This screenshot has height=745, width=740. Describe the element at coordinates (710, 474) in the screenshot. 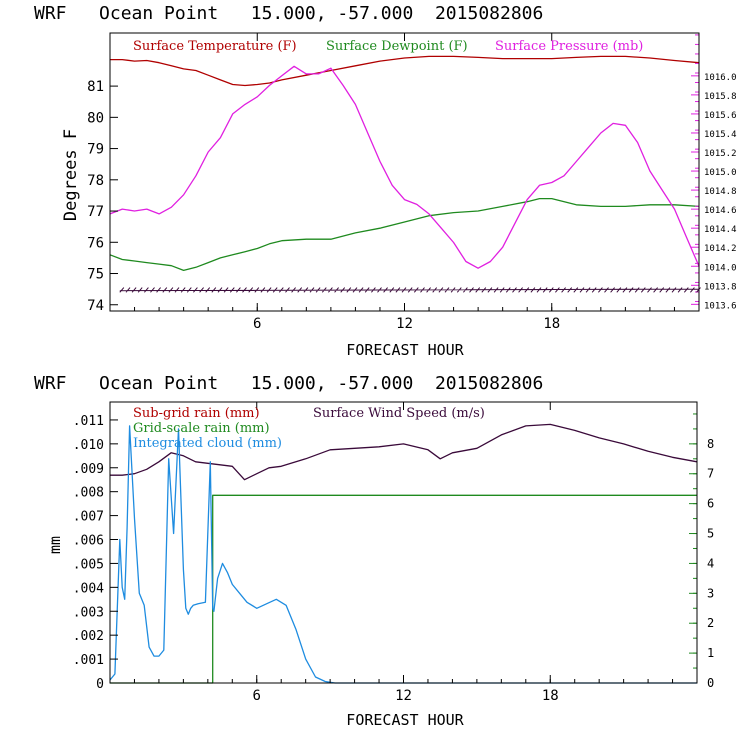

I see `y2-tick-label: 7` at that location.